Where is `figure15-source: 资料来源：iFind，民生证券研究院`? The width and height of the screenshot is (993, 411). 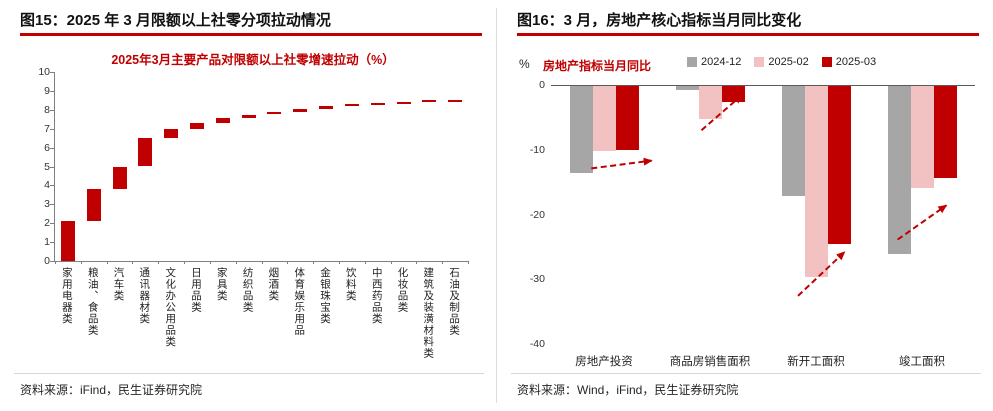
figure15-source: 资料来源：iFind，民生证券研究院 is located at coordinates (111, 390).